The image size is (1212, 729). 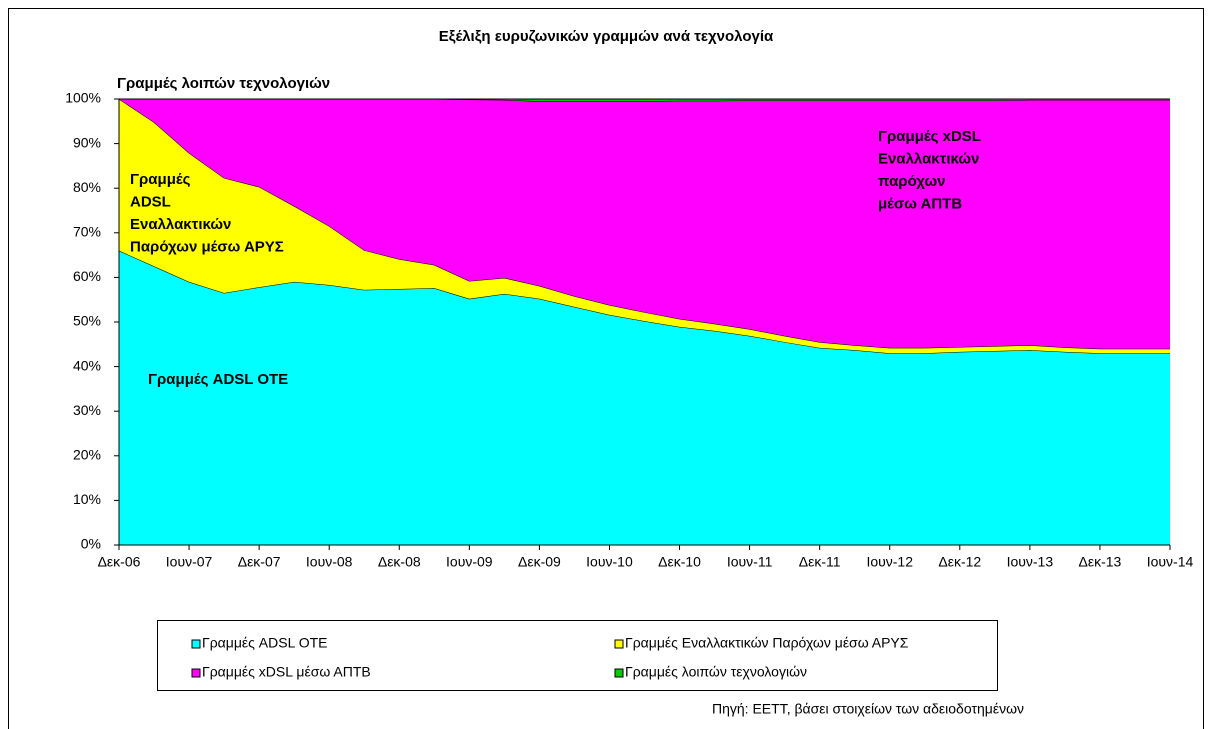 I want to click on x-tick-label: Δεκ-07, so click(x=259, y=562).